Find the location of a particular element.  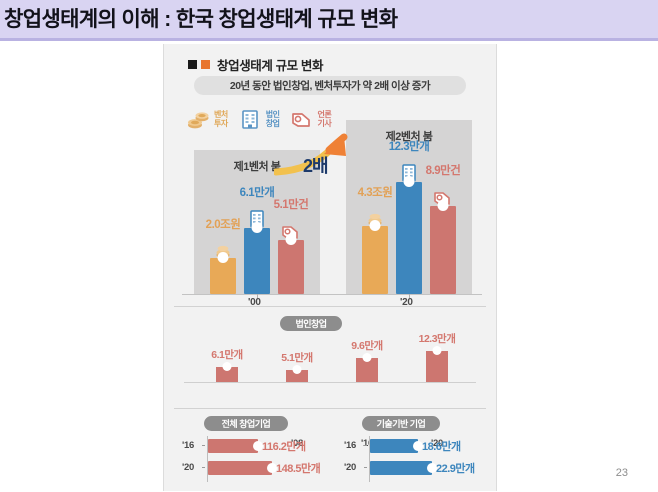

legend-text-line1: 벤처 is located at coordinates (221, 114).